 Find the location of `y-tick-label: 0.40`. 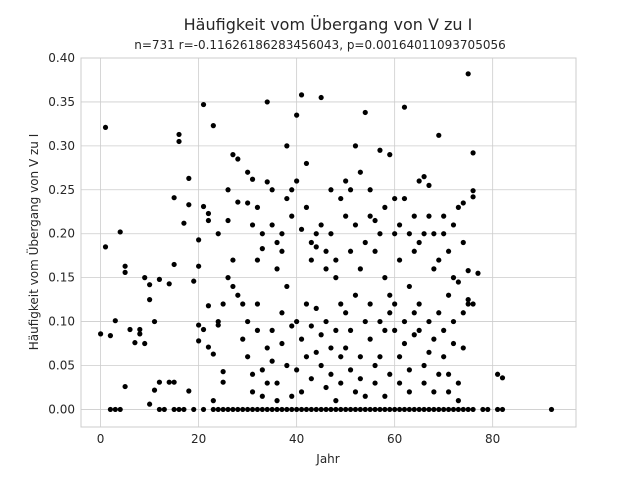

y-tick-label: 0.40 is located at coordinates (61, 58).